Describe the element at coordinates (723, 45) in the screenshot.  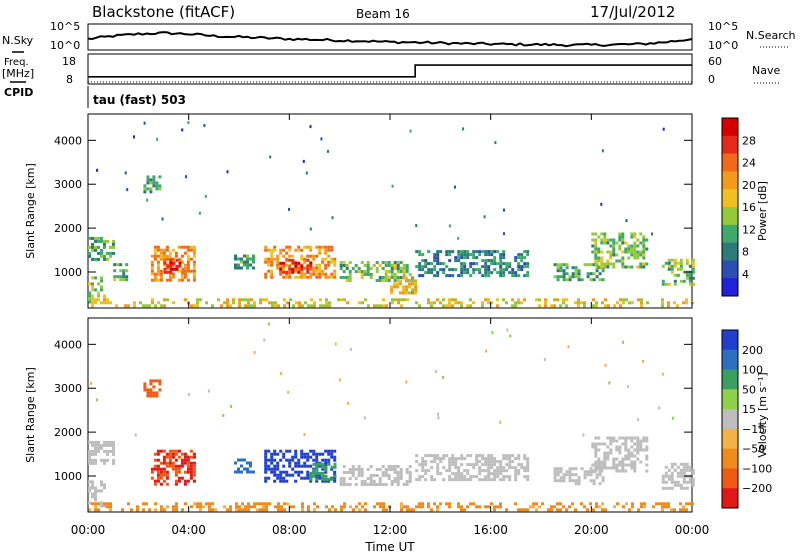
I see `noise-right-tick-bottom: 10^0` at that location.